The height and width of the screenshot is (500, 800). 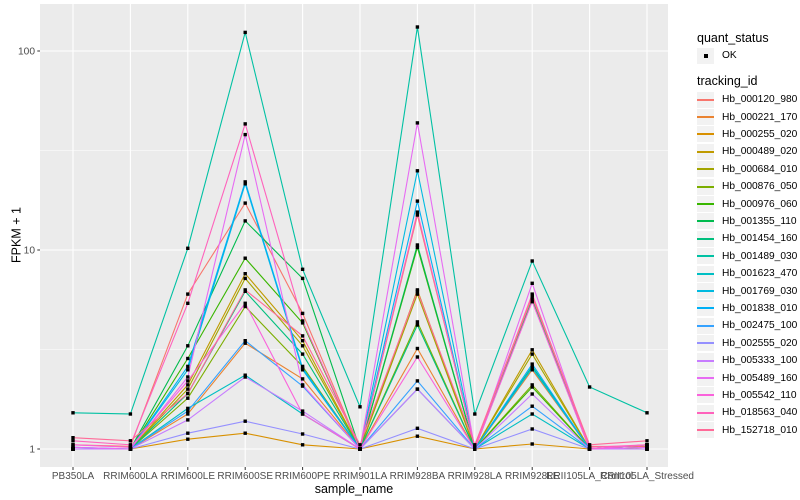 I want to click on legend-item-label: Hb_000255_020, so click(x=760, y=134).